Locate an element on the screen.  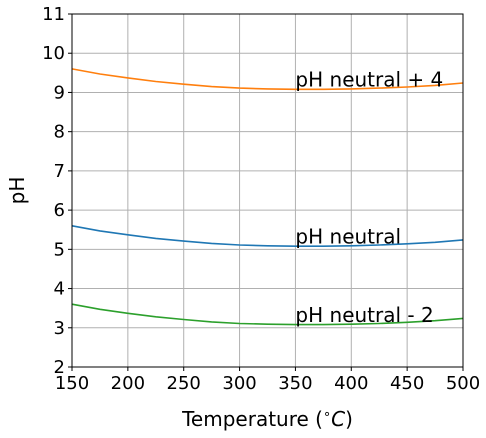
y-tick-label: 9 is located at coordinates (59, 92).